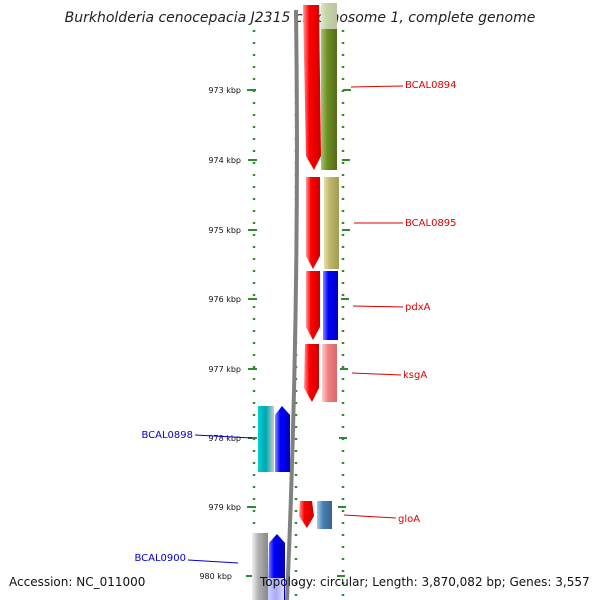  Describe the element at coordinates (224, 230) in the screenshot. I see `tick-label: 975 kbp` at that location.